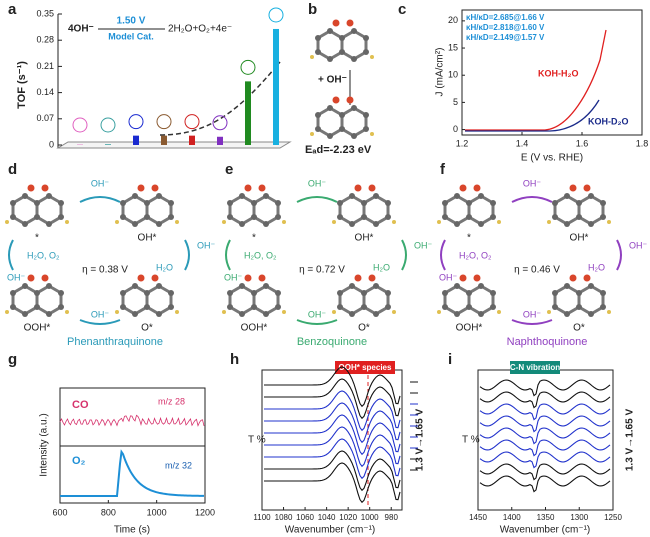 Image resolution: width=650 pixels, height=537 pixels. I want to click on panel-label: f, so click(443, 169).